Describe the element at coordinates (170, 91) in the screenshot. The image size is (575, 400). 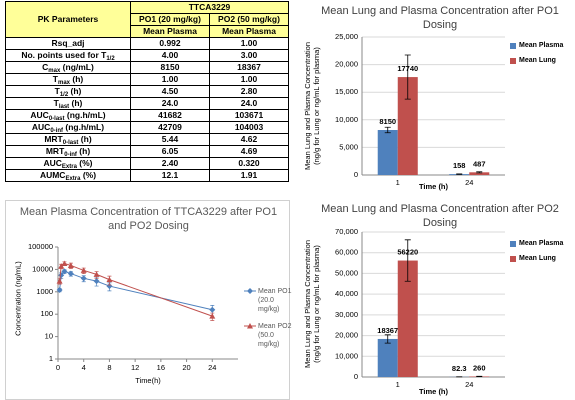
I see `cell: 4.50` at that location.